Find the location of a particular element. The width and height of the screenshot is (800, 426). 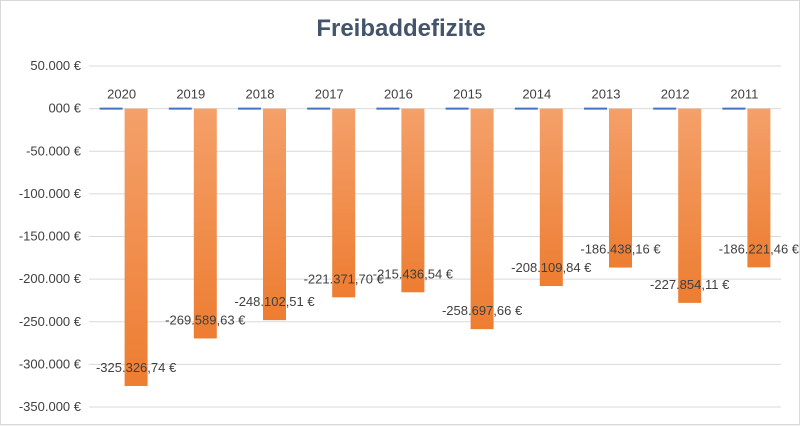

bar-series1-2015 is located at coordinates (457, 108).